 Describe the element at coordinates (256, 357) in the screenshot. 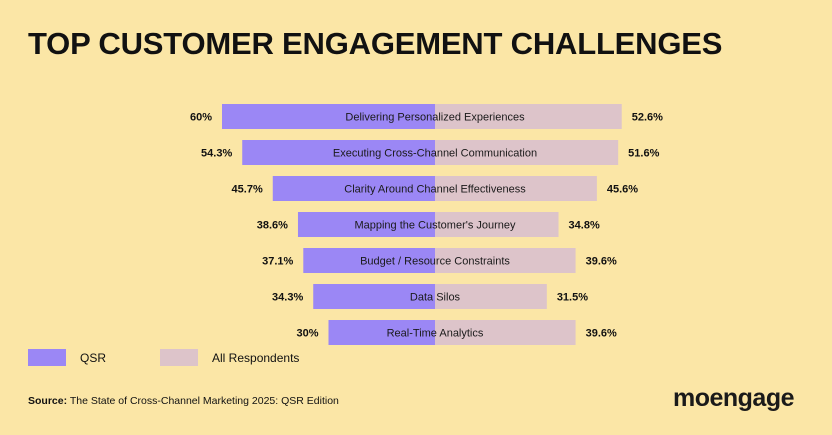

I see `legend-label-all: All Respondents` at that location.